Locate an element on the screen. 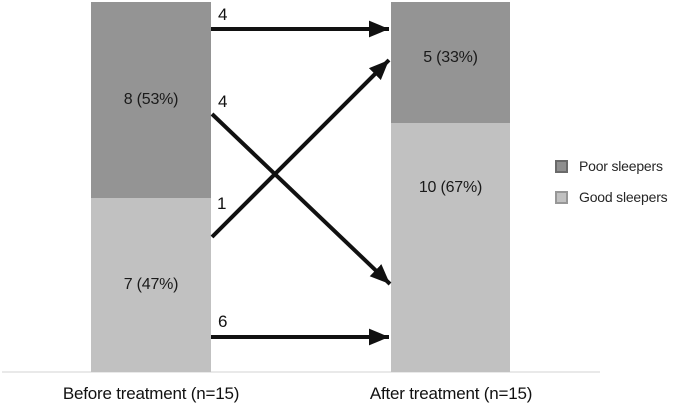 The image size is (685, 410). flow-arrow-poor-to-good is located at coordinates (301, 199).